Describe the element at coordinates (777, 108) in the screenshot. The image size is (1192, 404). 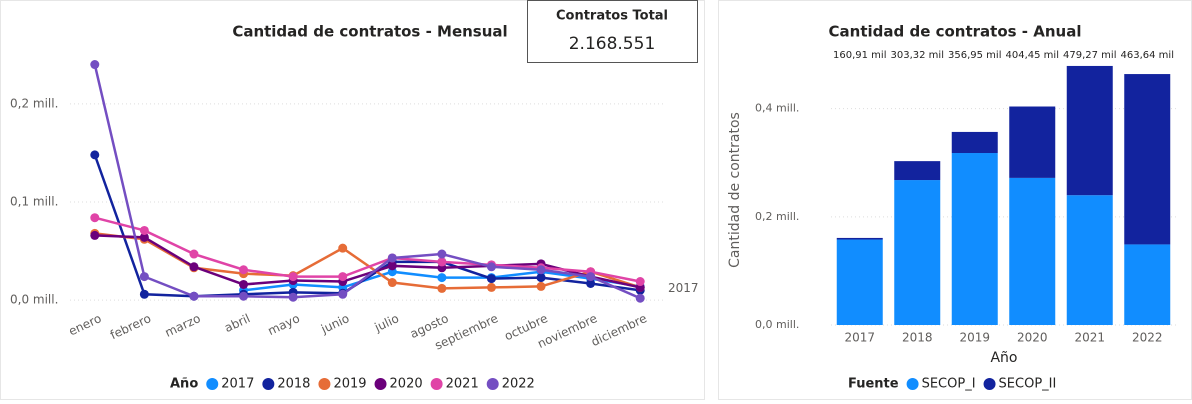
I see `y-tick-label: 0,4 mill.` at that location.